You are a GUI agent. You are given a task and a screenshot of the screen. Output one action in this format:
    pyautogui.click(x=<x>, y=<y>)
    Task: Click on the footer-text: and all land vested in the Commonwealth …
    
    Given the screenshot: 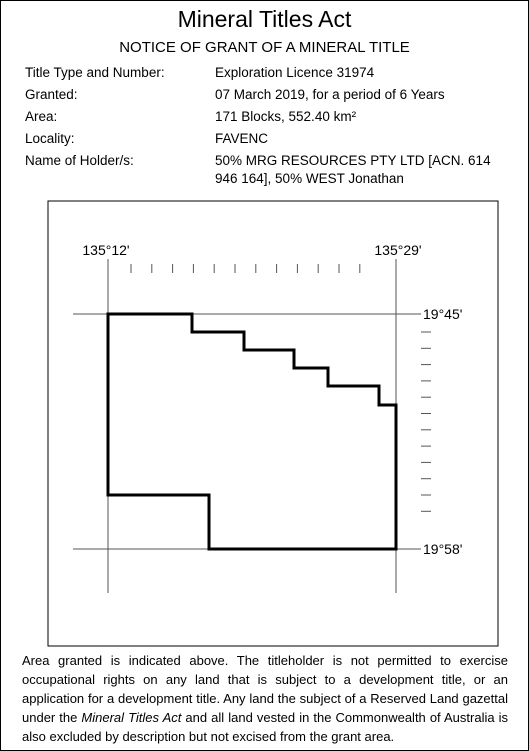 What is the action you would take?
    pyautogui.click(x=265, y=727)
    